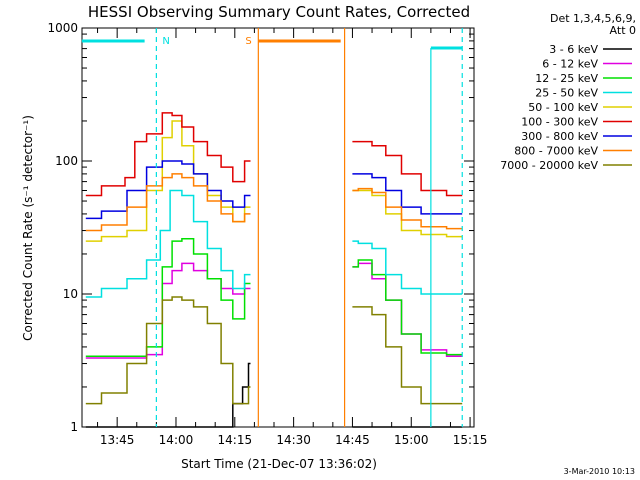 This screenshot has width=640, height=480. Describe the element at coordinates (279, 464) in the screenshot. I see `x-axis-label: Start Time (21-Dec-07 13:36:02)` at that location.